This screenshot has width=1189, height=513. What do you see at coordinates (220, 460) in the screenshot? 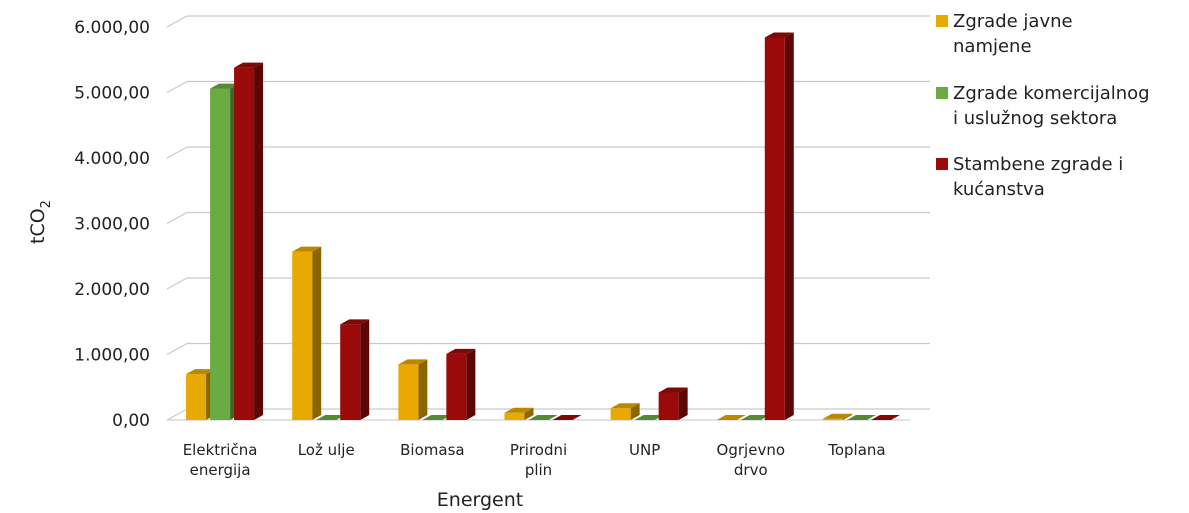
I see `x-tick-label: Električna energija` at bounding box center [220, 460].